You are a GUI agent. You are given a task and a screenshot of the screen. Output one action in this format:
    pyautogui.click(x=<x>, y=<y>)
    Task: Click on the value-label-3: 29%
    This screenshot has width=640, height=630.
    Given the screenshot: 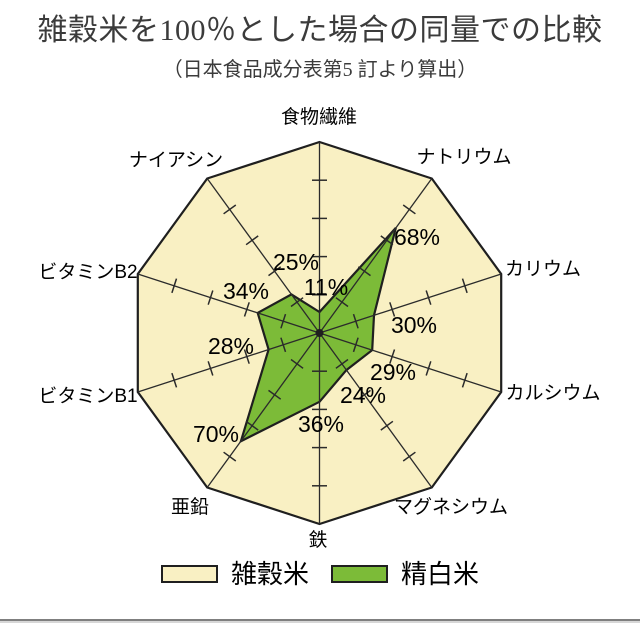 What is the action you would take?
    pyautogui.click(x=393, y=372)
    